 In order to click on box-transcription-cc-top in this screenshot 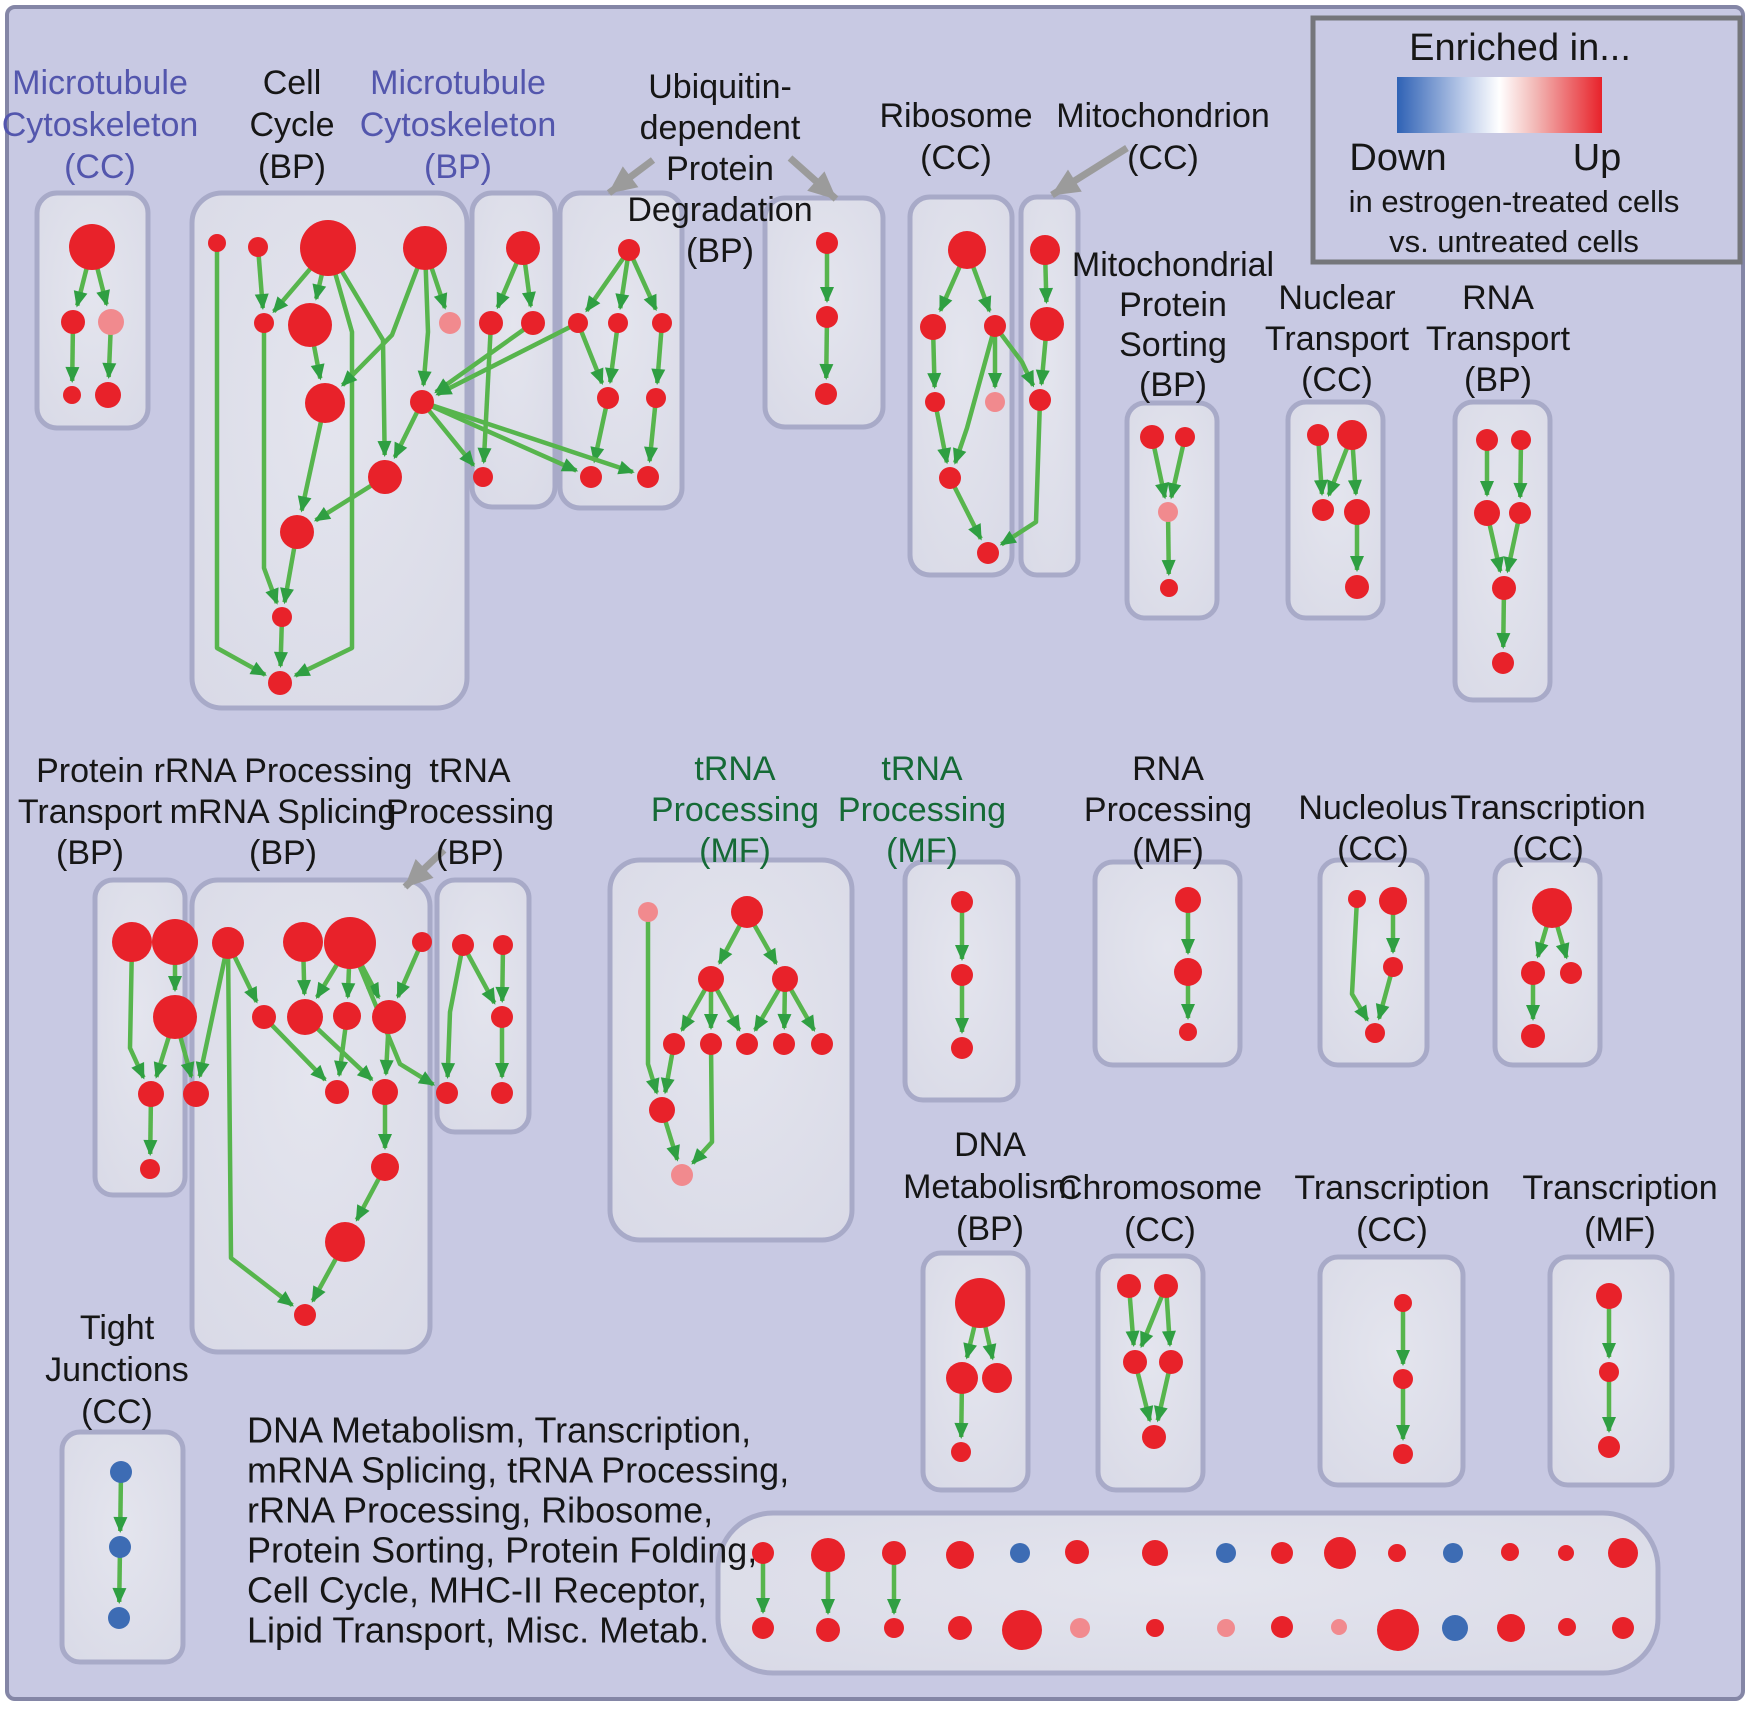, I will do `click(1547, 962)`.